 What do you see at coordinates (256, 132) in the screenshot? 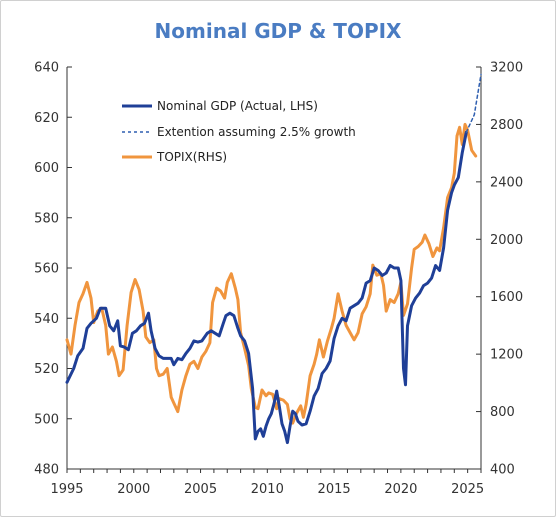
I see `legend-label-extension: Extention assuming 2.5% growth` at bounding box center [256, 132].